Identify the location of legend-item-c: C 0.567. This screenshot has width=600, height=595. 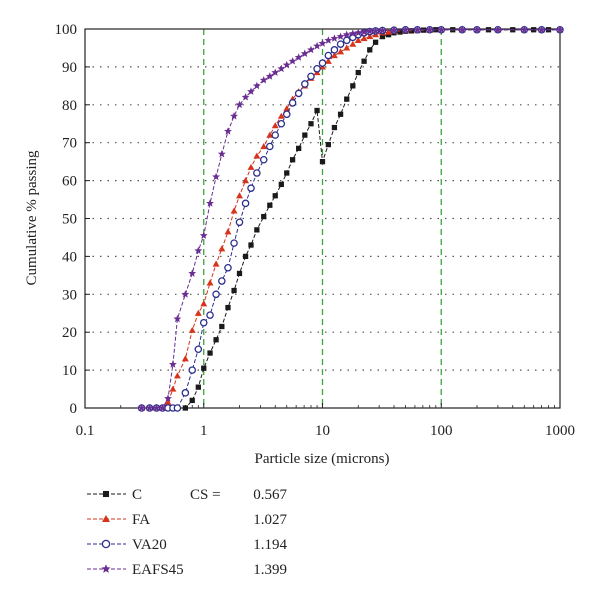
(187, 495).